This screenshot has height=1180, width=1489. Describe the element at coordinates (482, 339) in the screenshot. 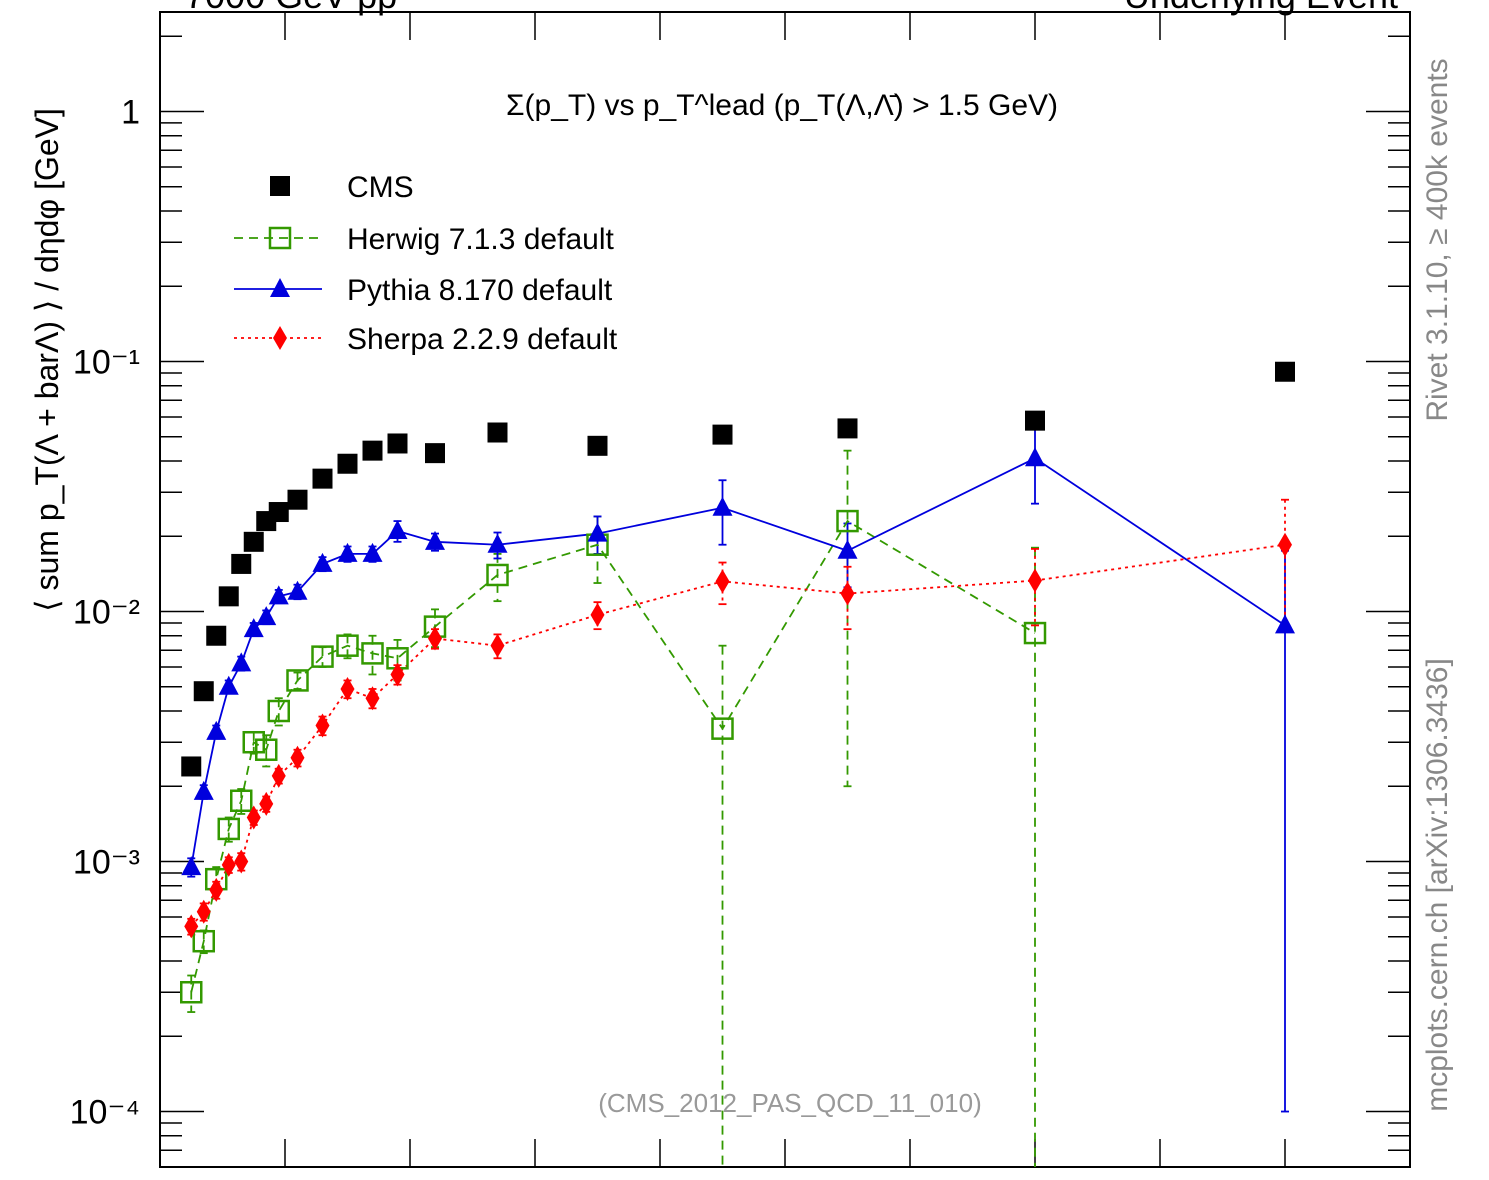

I see `legend-label-sherpa: Sherpa 2.2.9 default` at that location.